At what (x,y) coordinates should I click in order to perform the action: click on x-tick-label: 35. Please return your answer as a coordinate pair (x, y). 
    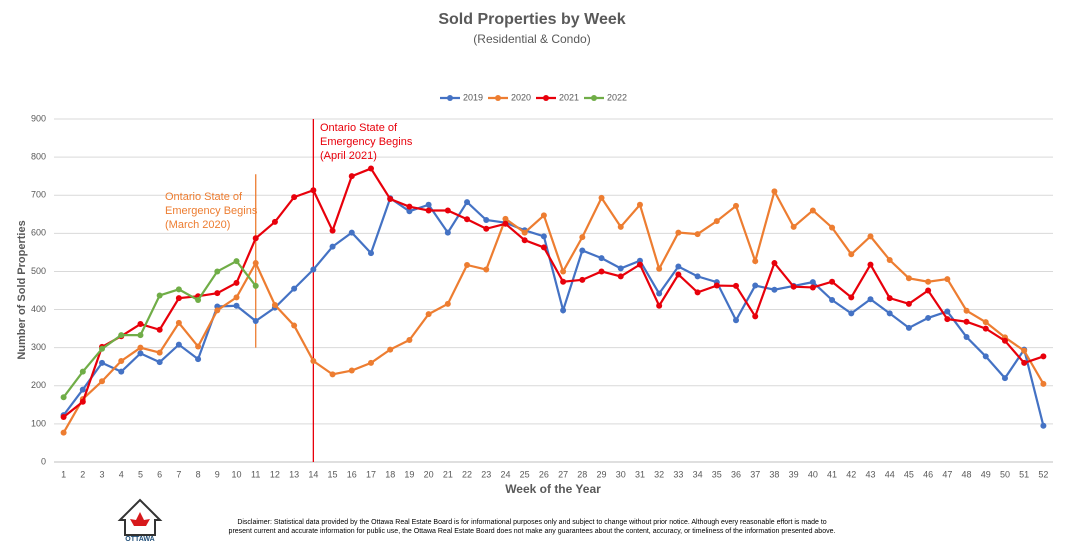
    Looking at the image, I should click on (717, 474).